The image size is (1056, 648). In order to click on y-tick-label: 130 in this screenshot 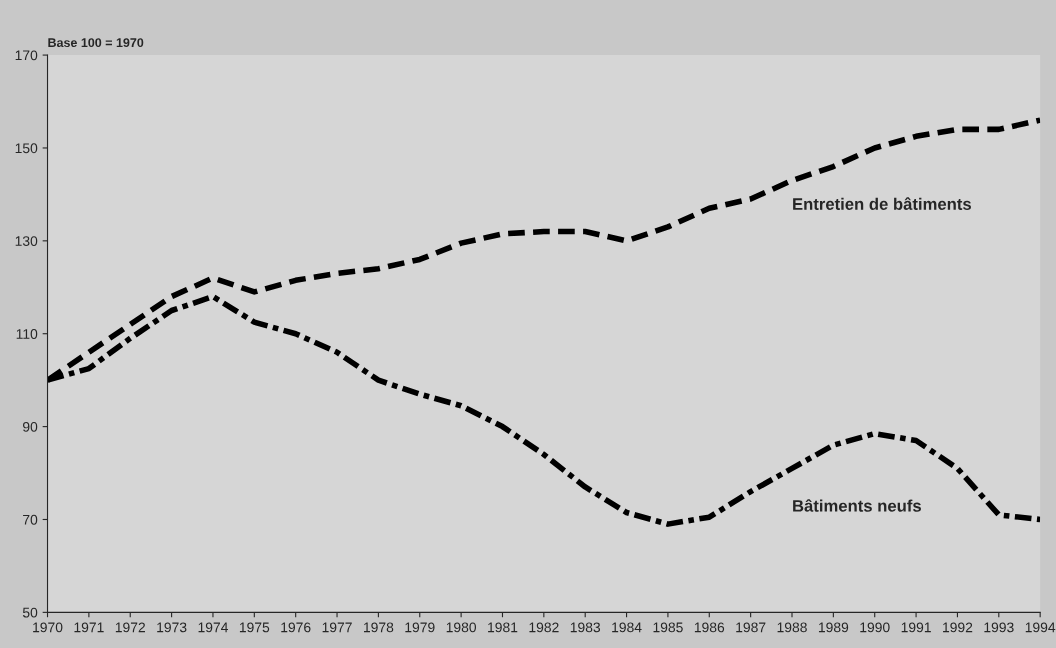, I will do `click(26, 241)`.